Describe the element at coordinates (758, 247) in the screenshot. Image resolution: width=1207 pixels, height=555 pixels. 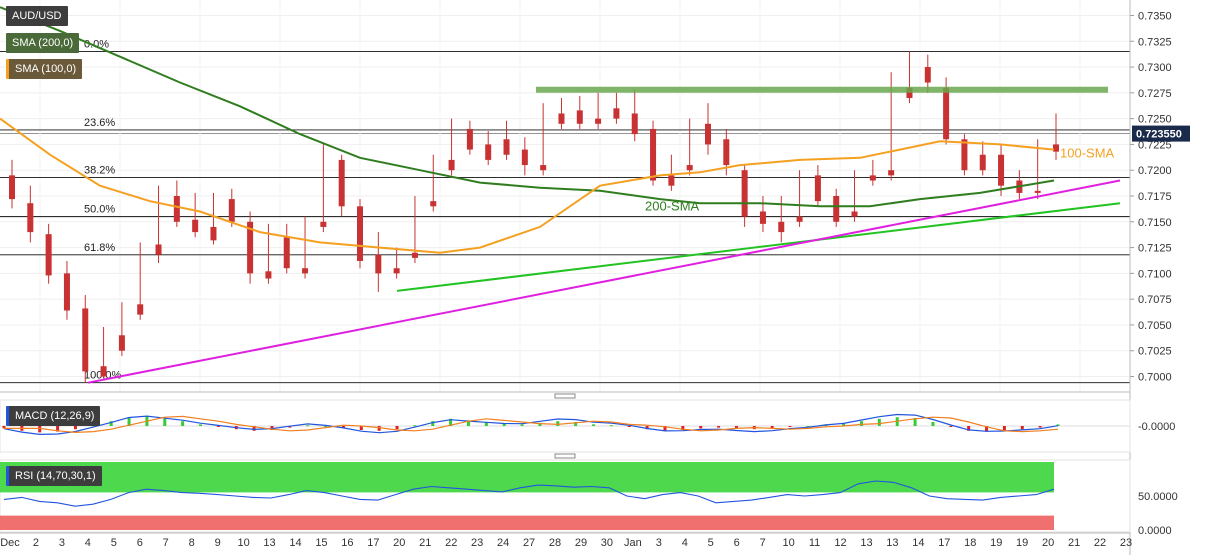
I see `support-trendline` at that location.